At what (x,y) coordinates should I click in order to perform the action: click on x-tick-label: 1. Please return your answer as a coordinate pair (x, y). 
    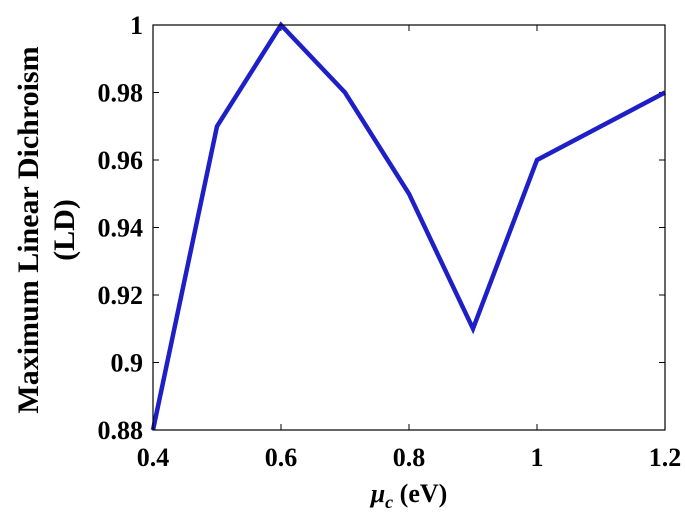
    Looking at the image, I should click on (537, 457).